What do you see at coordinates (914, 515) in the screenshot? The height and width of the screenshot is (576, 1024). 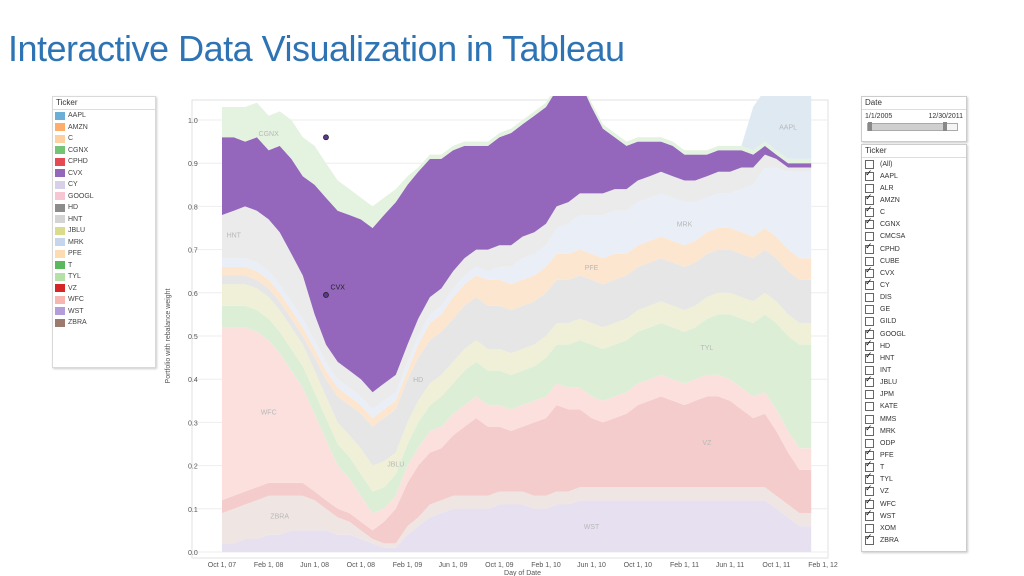 I see `ticker-filter-item: WST` at bounding box center [914, 515].